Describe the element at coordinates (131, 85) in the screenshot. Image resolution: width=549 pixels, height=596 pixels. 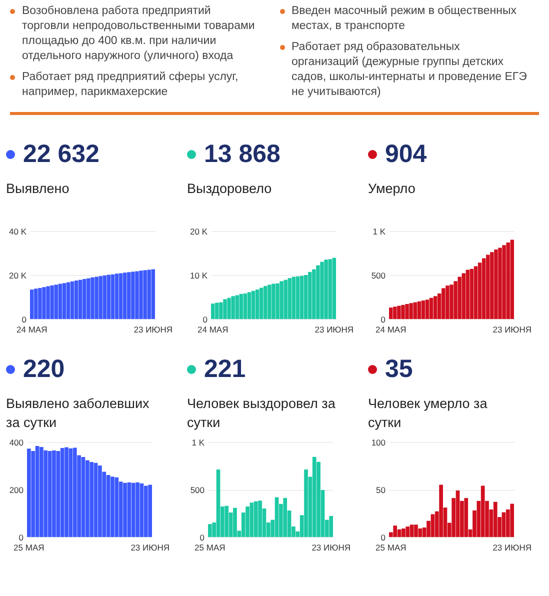
I see `text: Работает ряд предприятий сферы услуг, например, парикмахерские` at that location.